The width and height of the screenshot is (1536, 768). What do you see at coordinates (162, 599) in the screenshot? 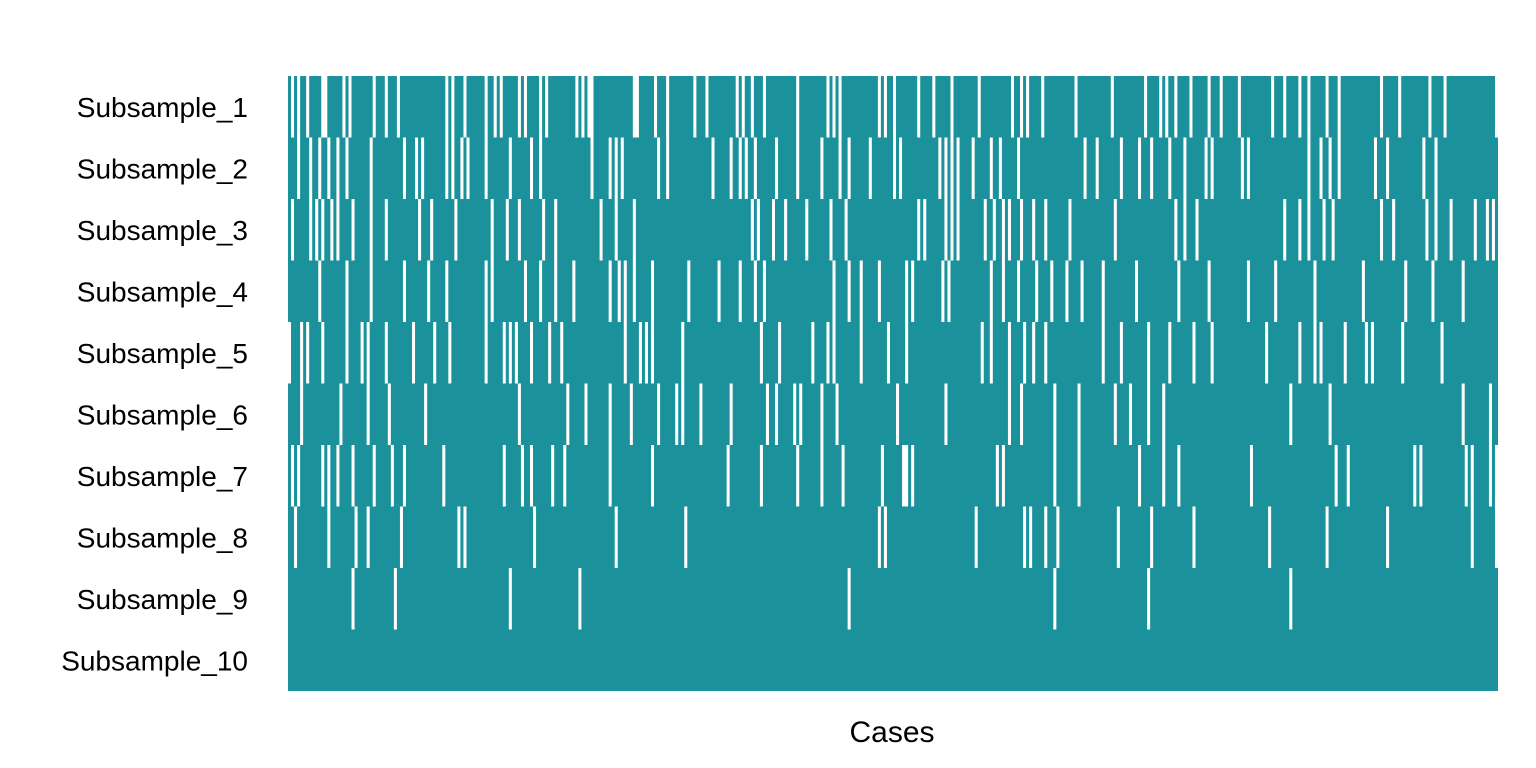
I see `row-label: Subsample_9` at bounding box center [162, 599].